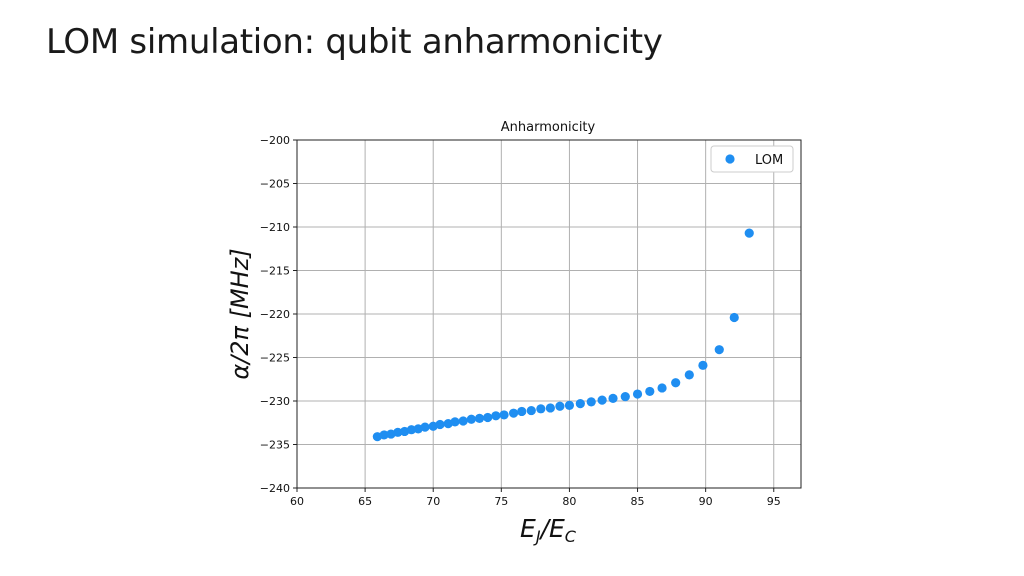 Image resolution: width=1024 pixels, height=576 pixels. I want to click on y-tick-label: −200, so click(275, 140).